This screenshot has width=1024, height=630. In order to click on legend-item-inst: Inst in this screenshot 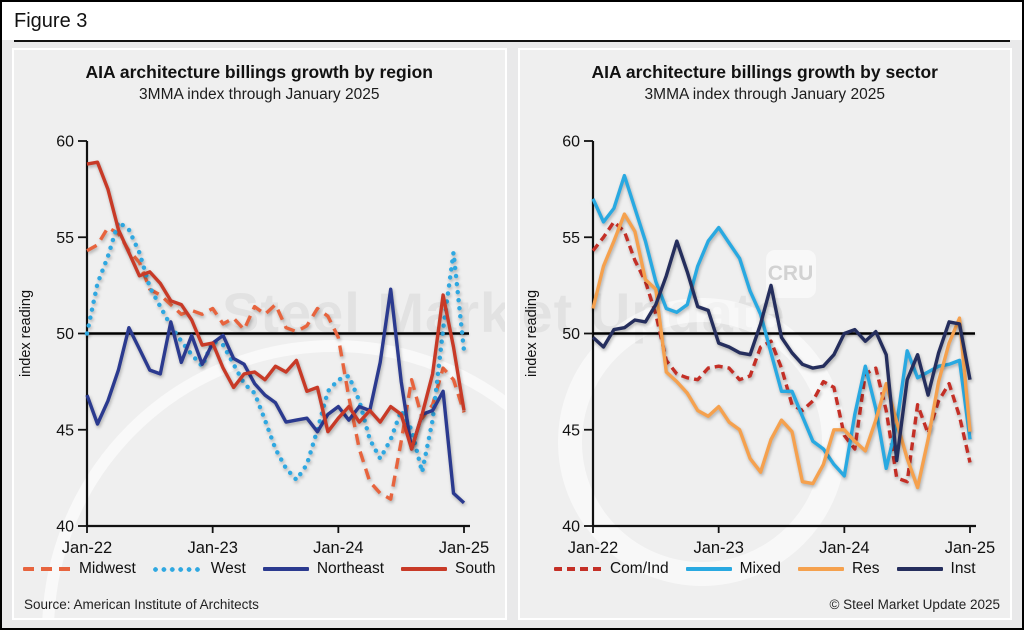, I will do `click(936, 569)`.